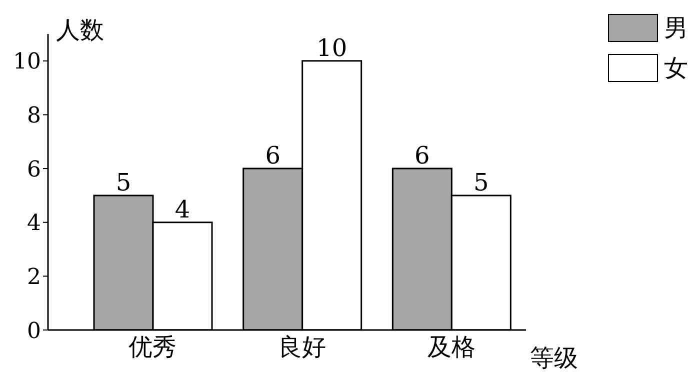  Describe the element at coordinates (34, 223) in the screenshot. I see `y-tick-label: 4` at that location.